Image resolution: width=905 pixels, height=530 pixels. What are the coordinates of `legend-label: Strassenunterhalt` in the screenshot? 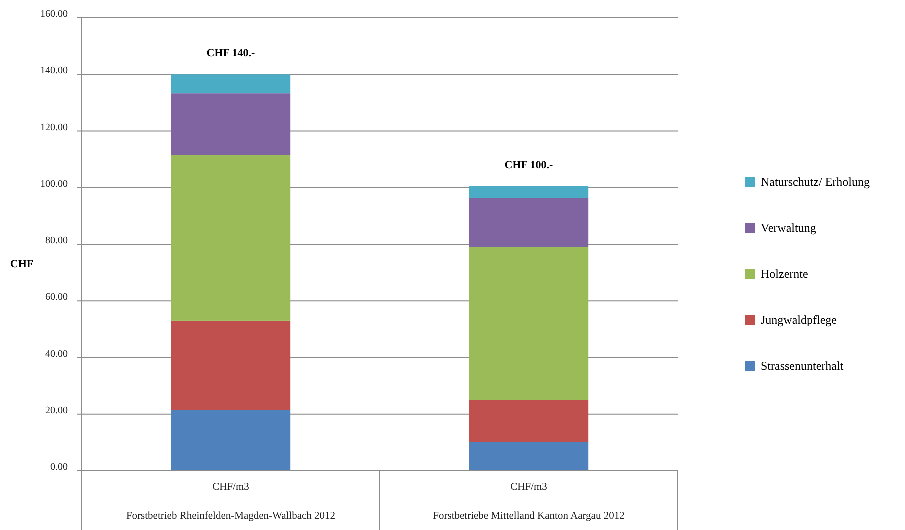 It's located at (802, 366).